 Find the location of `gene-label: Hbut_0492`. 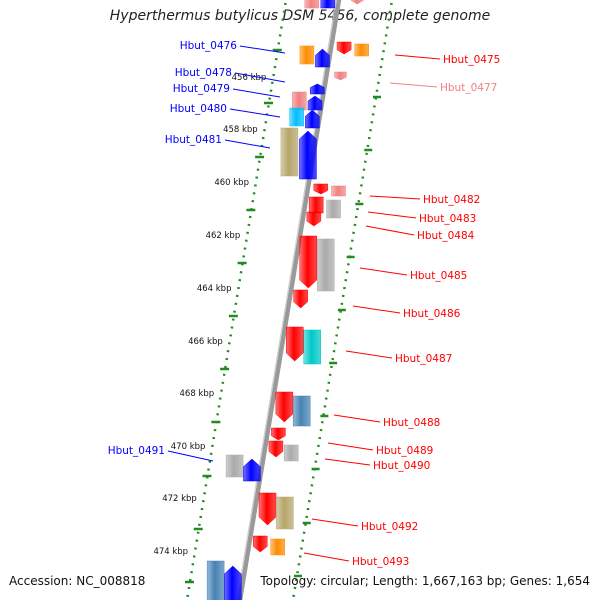

gene-label: Hbut_0492 is located at coordinates (389, 527).